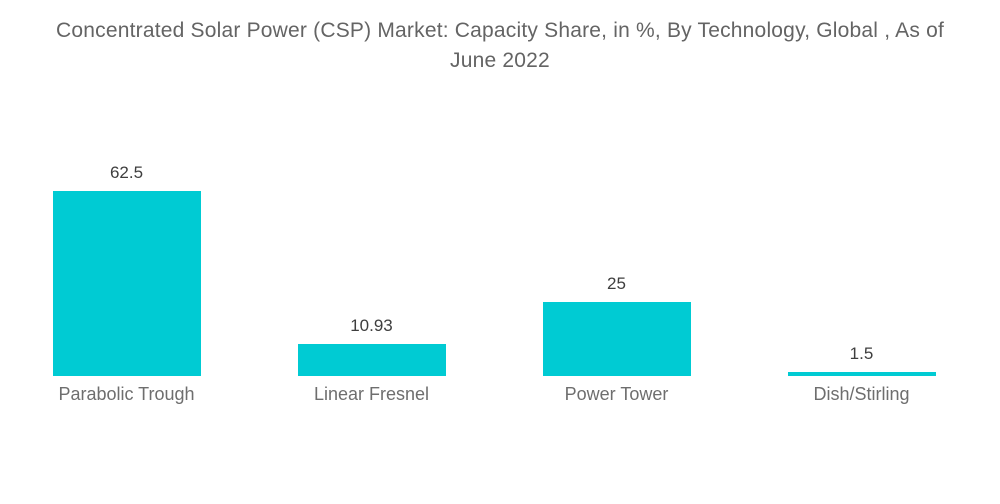 This screenshot has height=504, width=1000. I want to click on bar-column: 62.5, so click(126, 269).